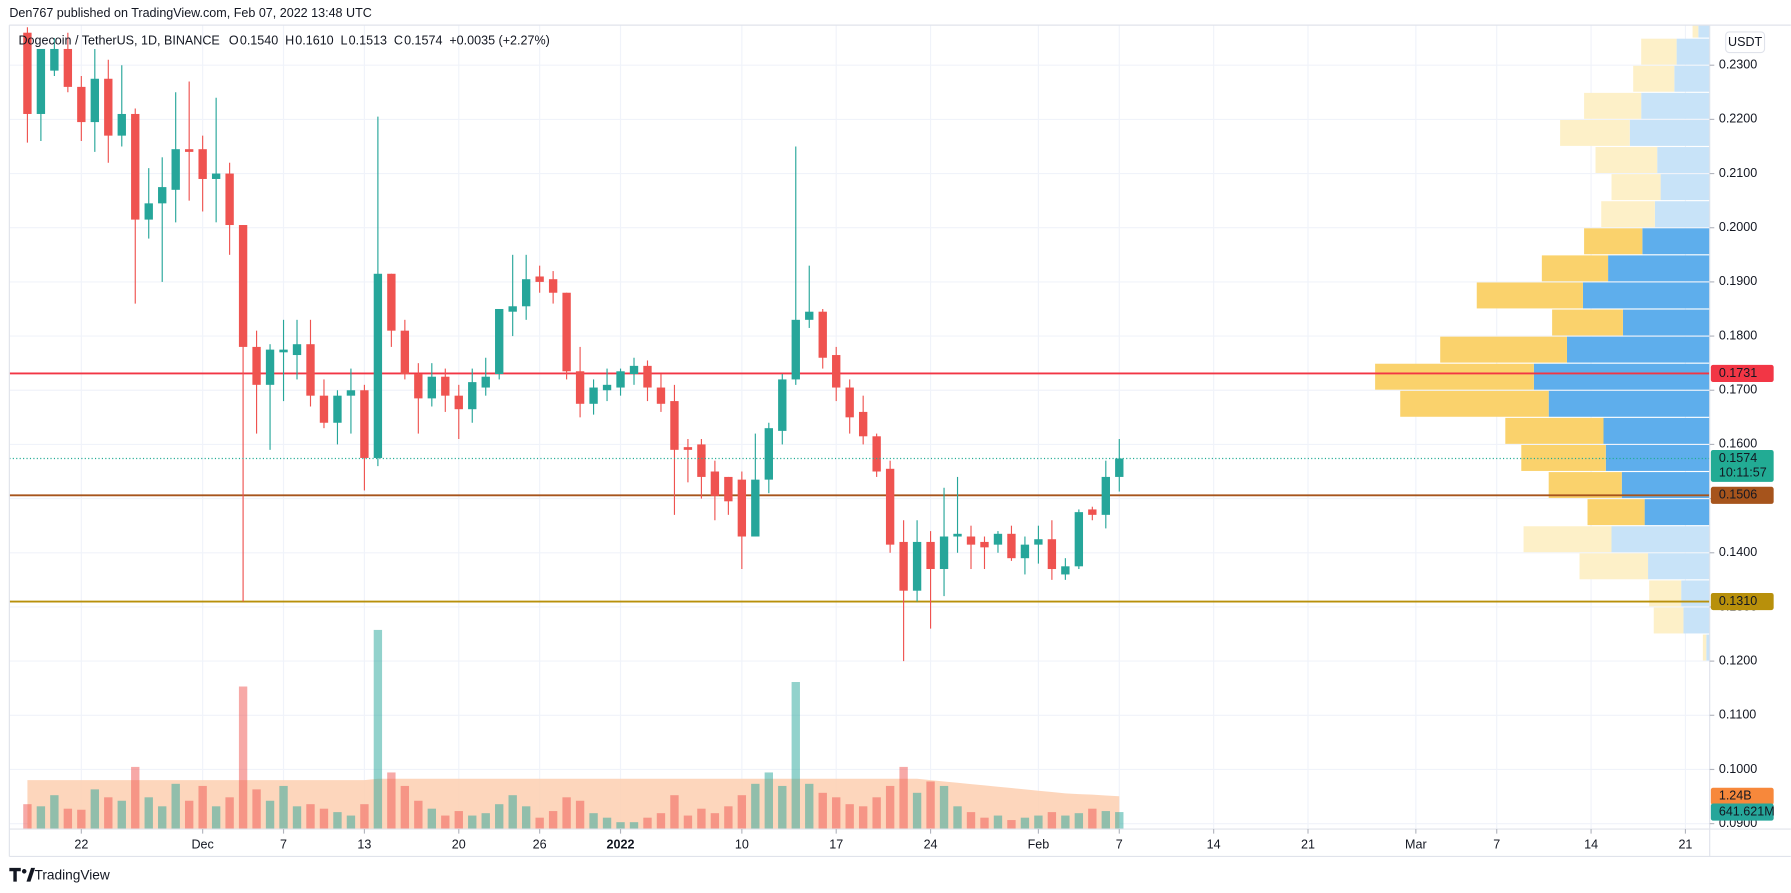  Describe the element at coordinates (15, 874) in the screenshot. I see `logo-mark` at that location.